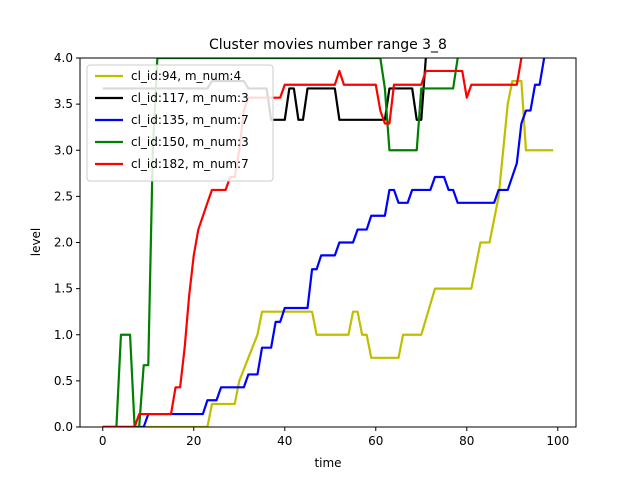 This screenshot has height=480, width=640. I want to click on legend-label: cl_id:150, m_num:3, so click(190, 142).